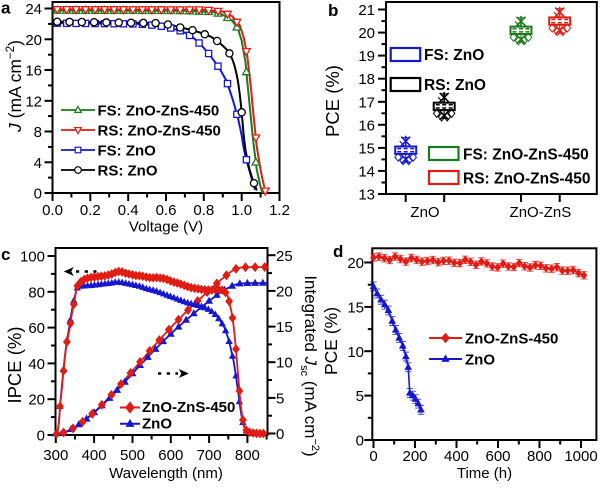 Image resolution: width=600 pixels, height=491 pixels. What do you see at coordinates (541, 212) in the screenshot?
I see `svg-text: ZnO-ZnS` at bounding box center [541, 212].